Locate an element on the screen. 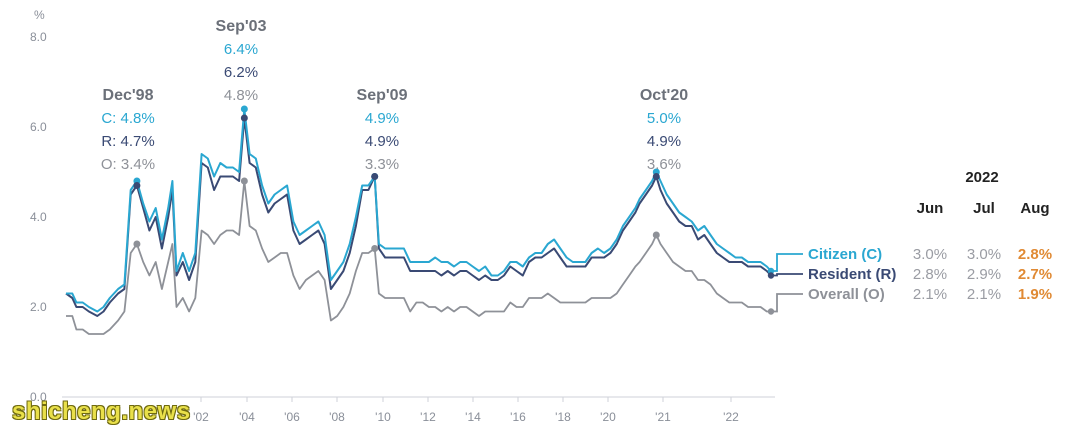  x-tick-label: '12 is located at coordinates (428, 417).